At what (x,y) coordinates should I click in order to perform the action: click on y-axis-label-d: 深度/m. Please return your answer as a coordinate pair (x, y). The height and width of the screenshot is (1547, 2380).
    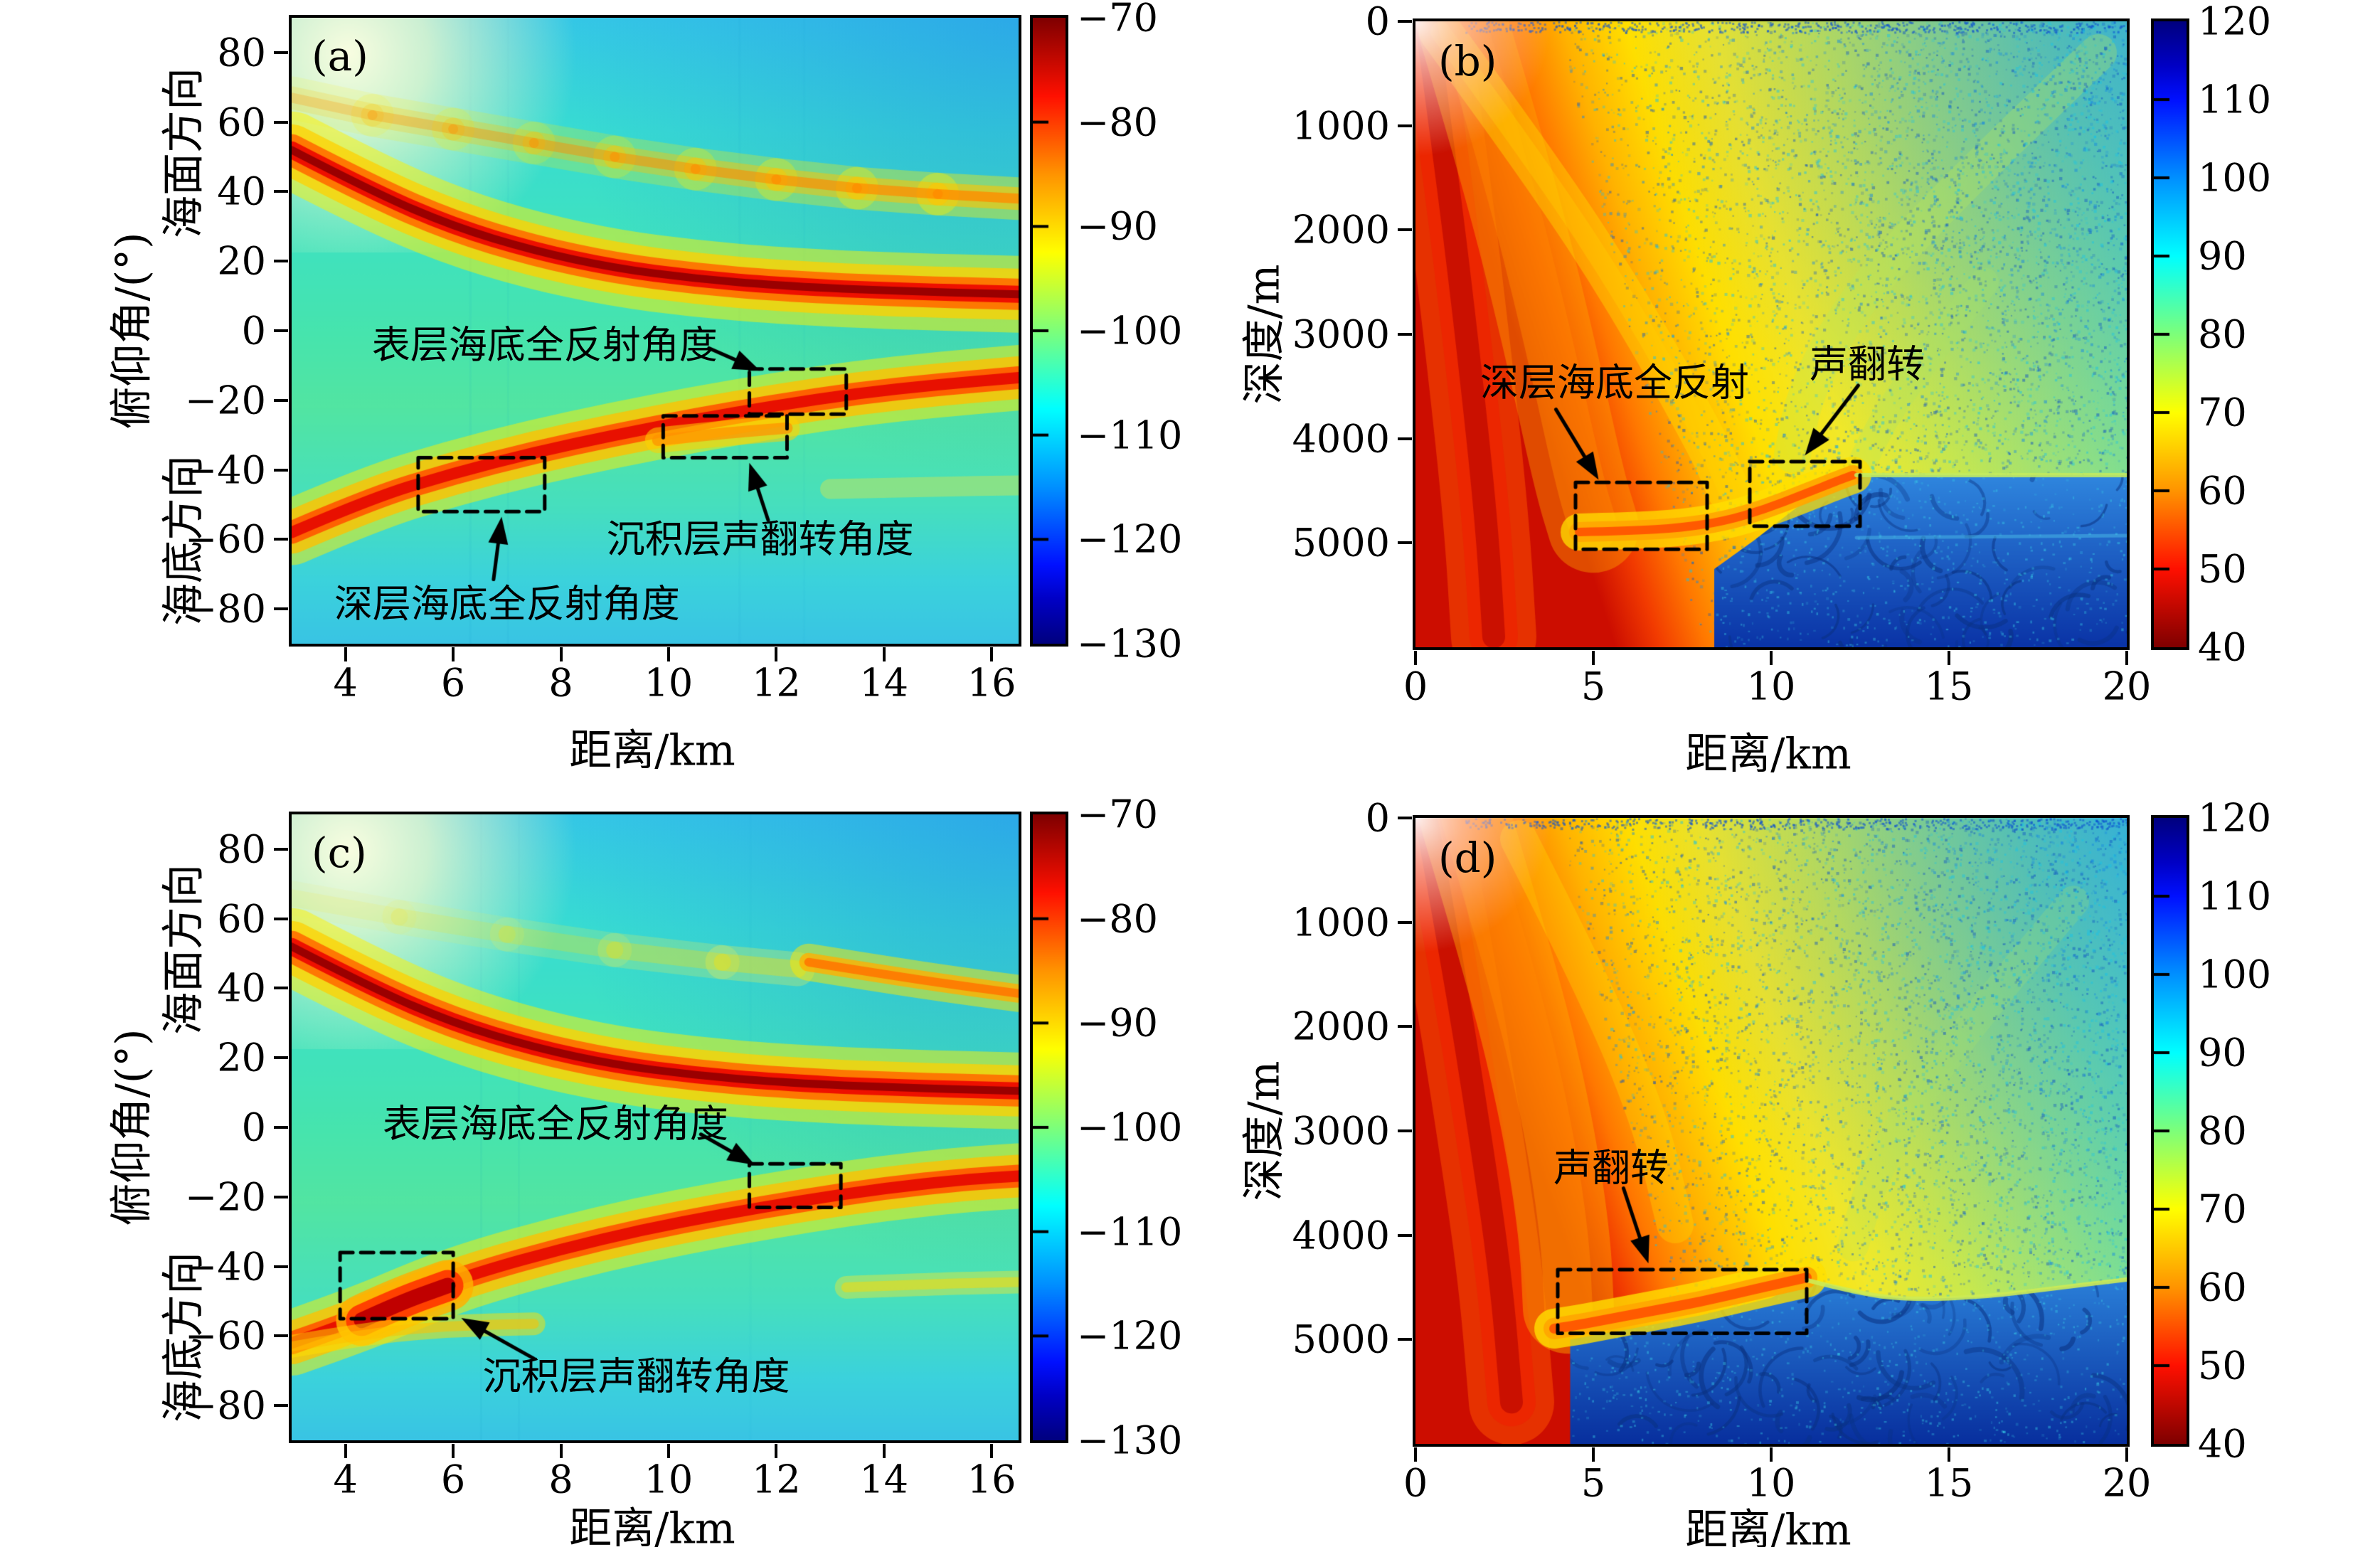
    Looking at the image, I should click on (1264, 1130).